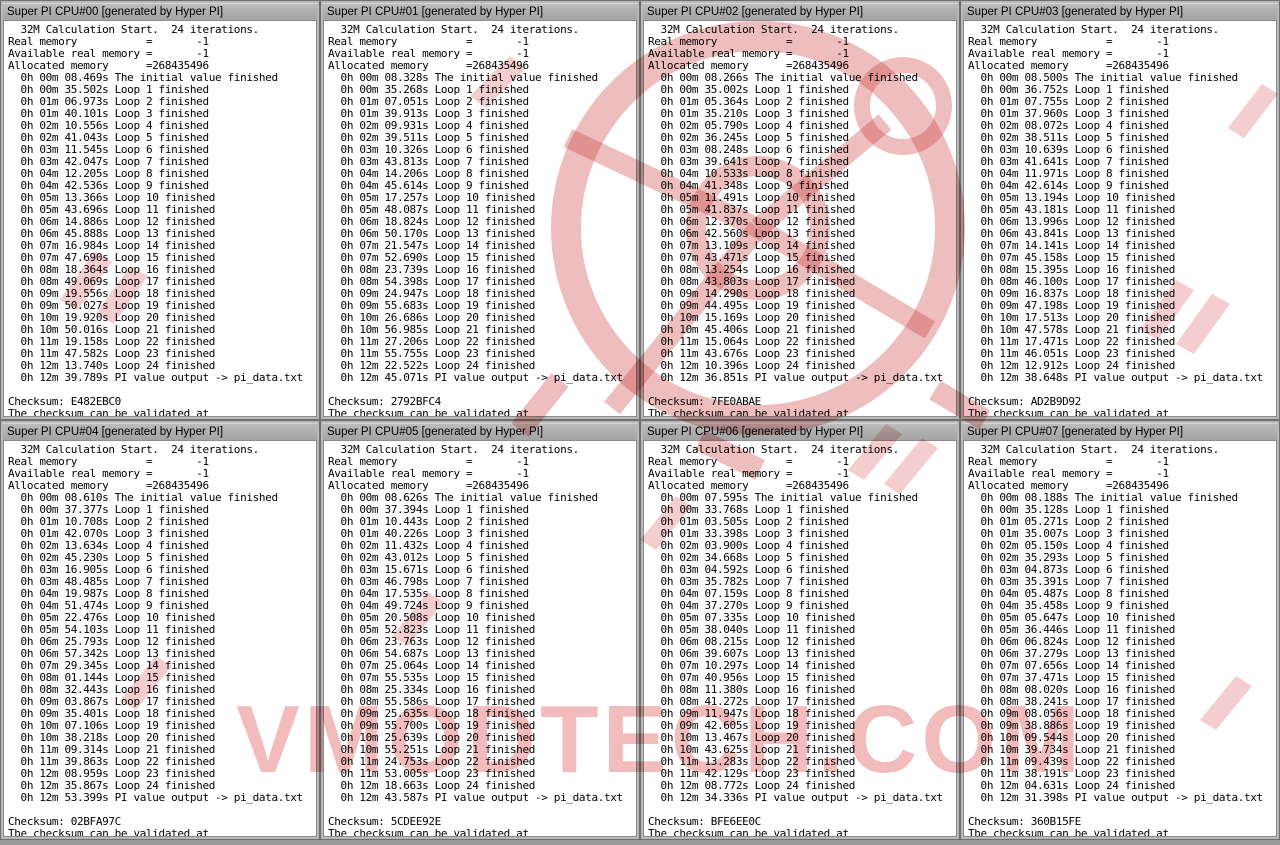 Image resolution: width=1280 pixels, height=845 pixels. Describe the element at coordinates (115, 12) in the screenshot. I see `window-title: Super PI CPU#00 [generated by Hyper PI]` at that location.